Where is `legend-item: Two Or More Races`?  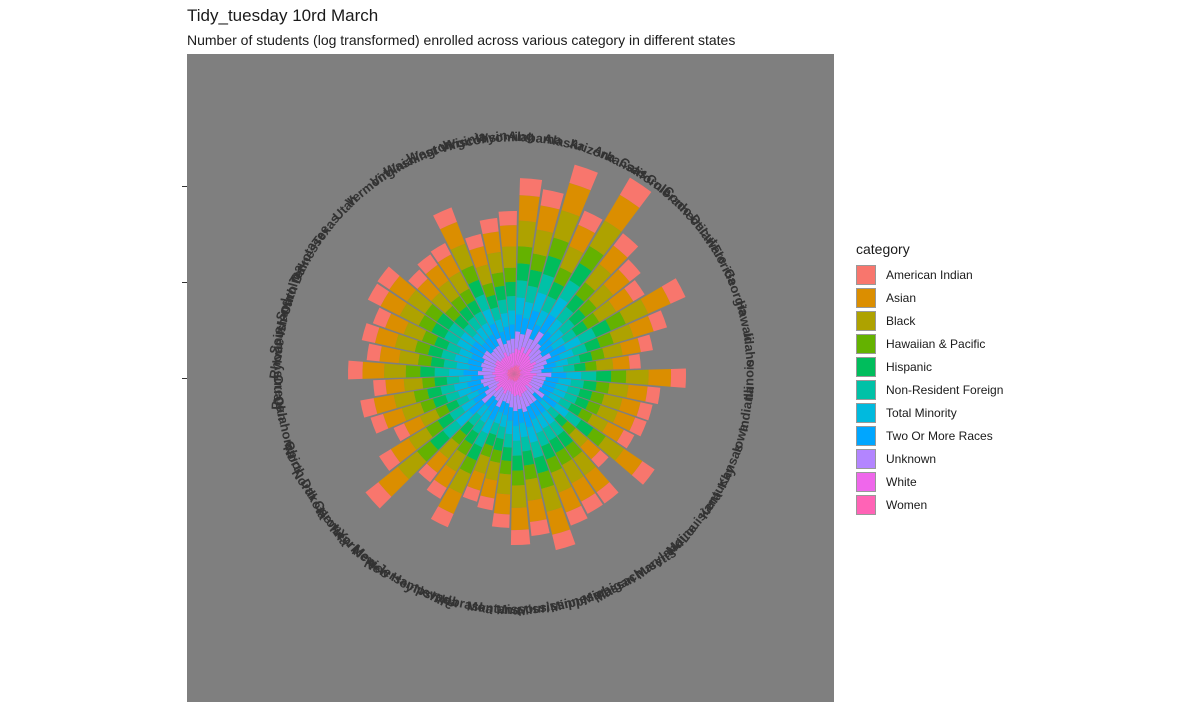
legend-item: Two Or More Races is located at coordinates (929, 435).